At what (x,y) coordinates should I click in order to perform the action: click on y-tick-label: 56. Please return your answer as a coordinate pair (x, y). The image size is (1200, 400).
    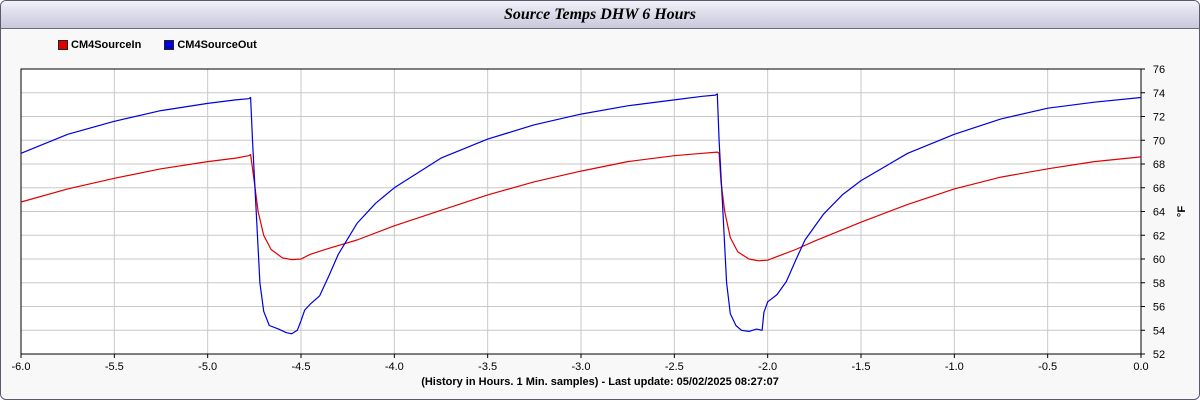
    Looking at the image, I should click on (1159, 308).